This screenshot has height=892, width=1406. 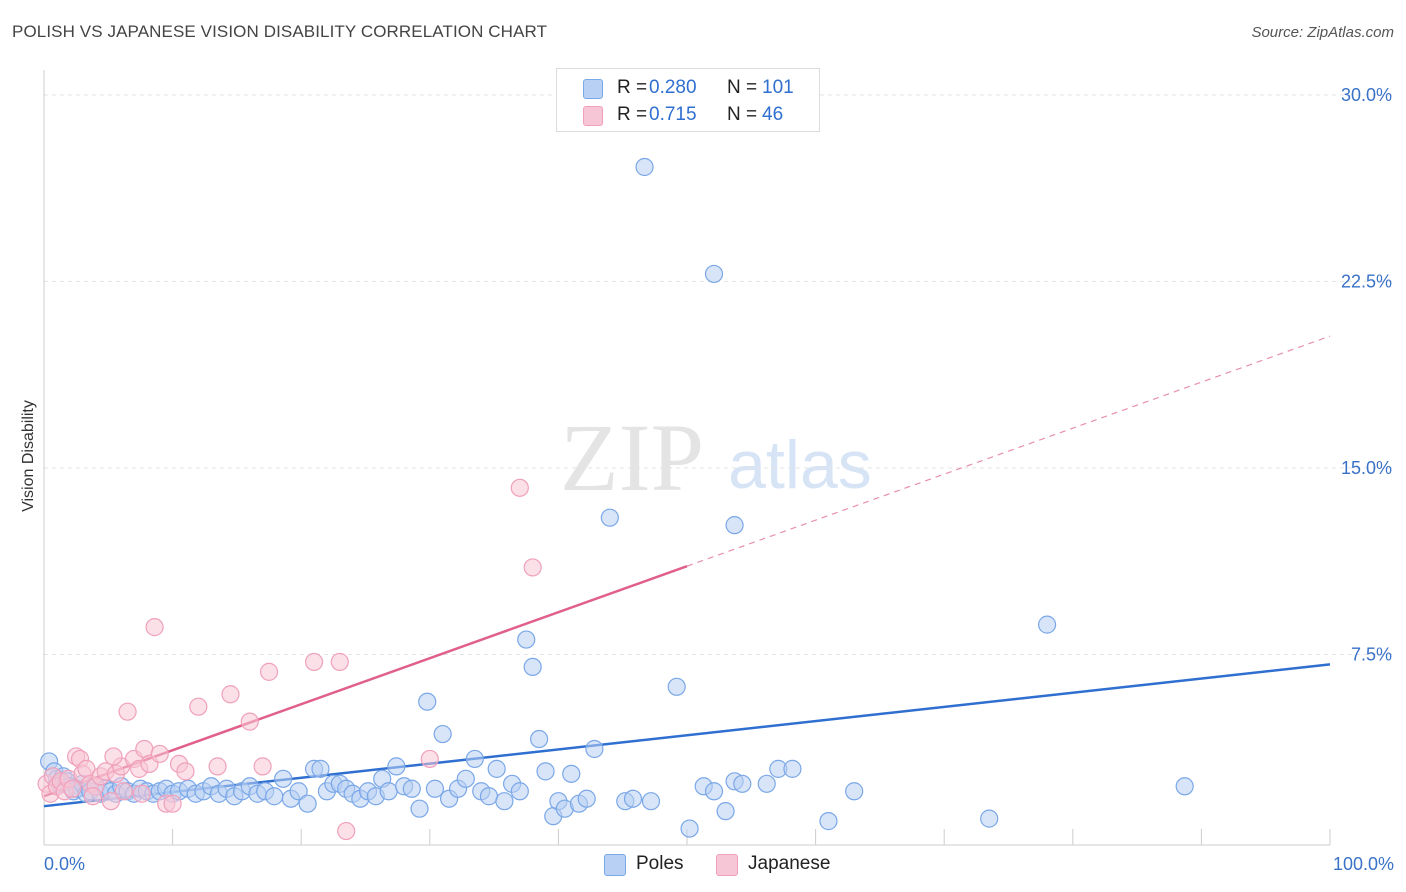 What do you see at coordinates (673, 87) in the screenshot?
I see `legend-r-value: 0.280` at bounding box center [673, 87].